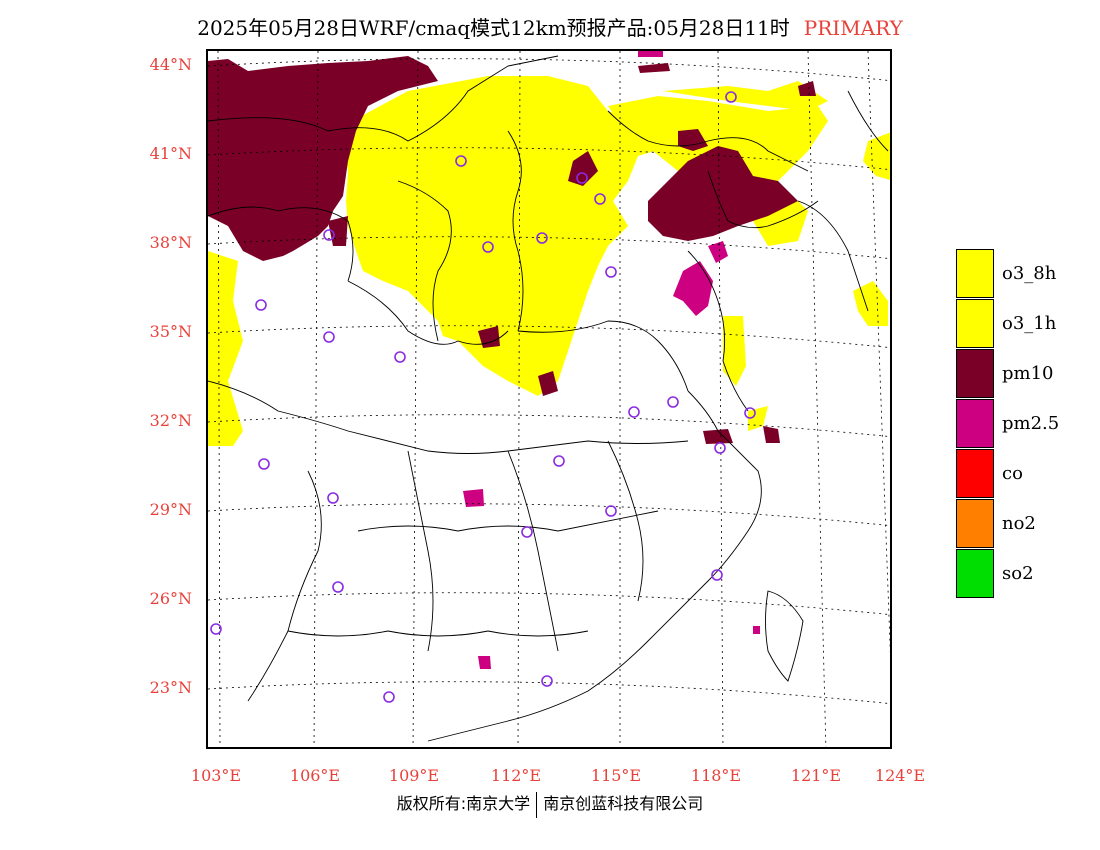 The image size is (1100, 850). Describe the element at coordinates (975, 373) in the screenshot. I see `legend-swatch-pm10` at that location.